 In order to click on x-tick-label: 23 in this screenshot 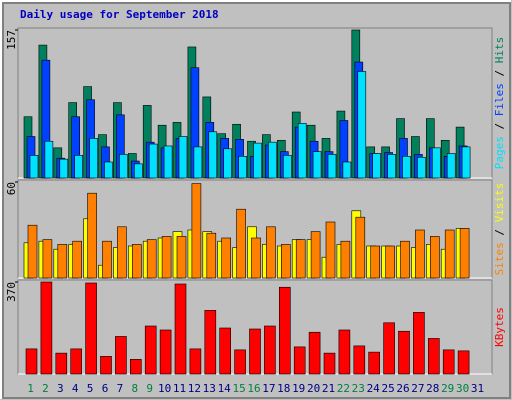, I will do `click(358, 388)`.